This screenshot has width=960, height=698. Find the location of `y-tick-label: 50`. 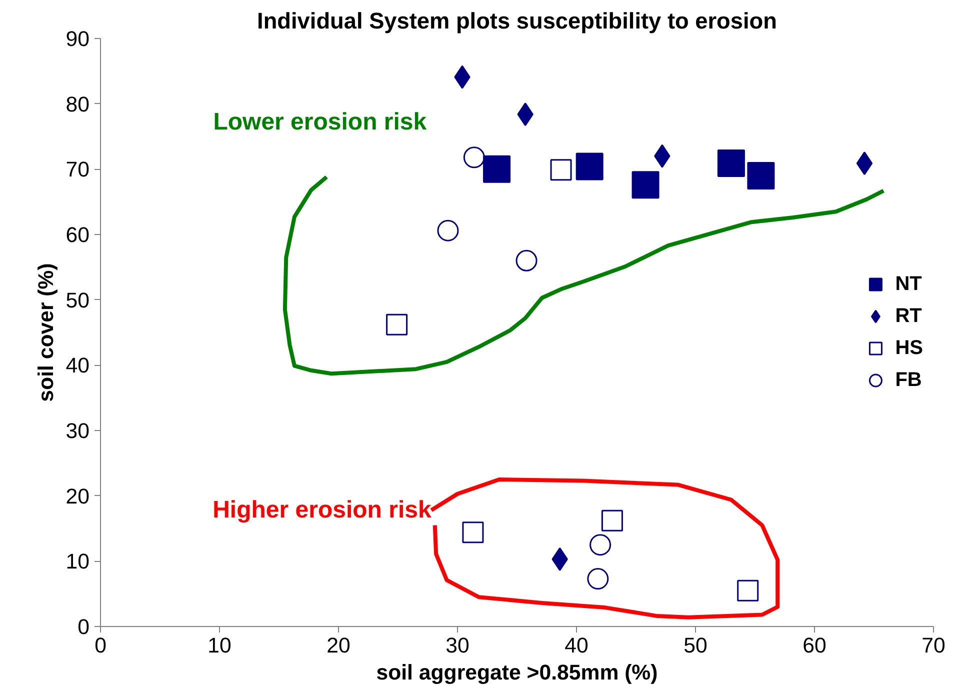

y-tick-label: 50 is located at coordinates (78, 300).